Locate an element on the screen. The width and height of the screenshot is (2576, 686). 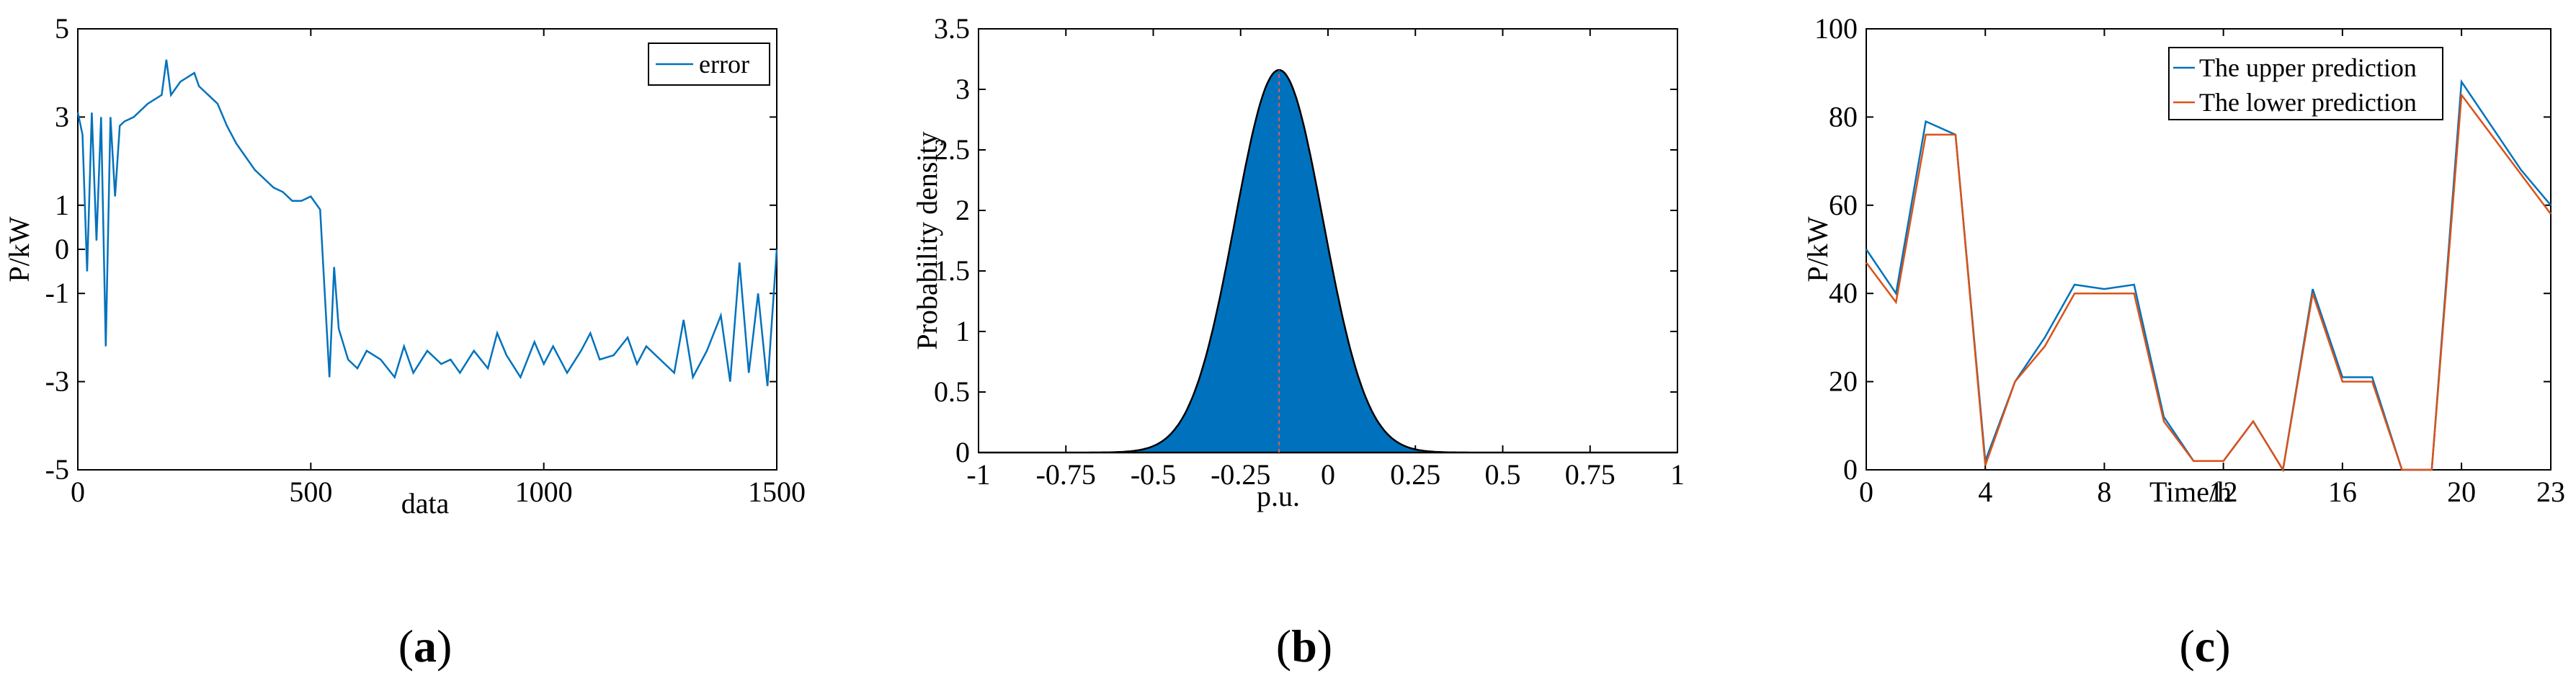
x-tick-label: 1000 is located at coordinates (544, 492).